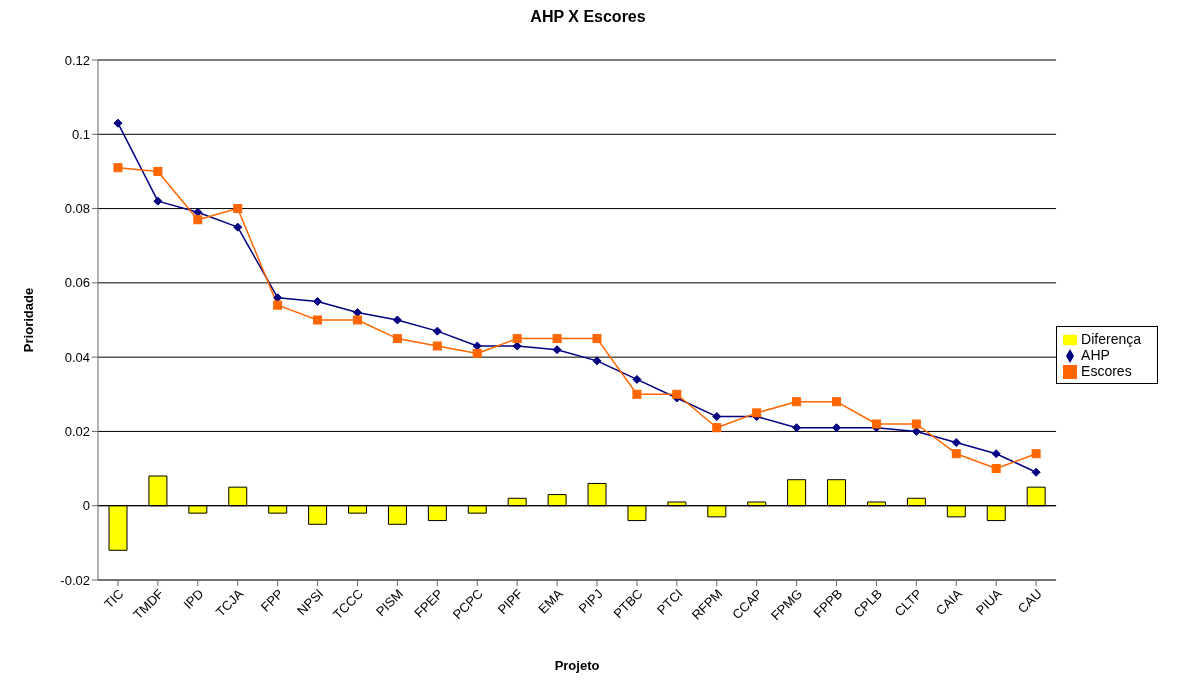 This screenshot has height=700, width=1178. Describe the element at coordinates (272, 600) in the screenshot. I see `x-tick-label: FPP` at that location.